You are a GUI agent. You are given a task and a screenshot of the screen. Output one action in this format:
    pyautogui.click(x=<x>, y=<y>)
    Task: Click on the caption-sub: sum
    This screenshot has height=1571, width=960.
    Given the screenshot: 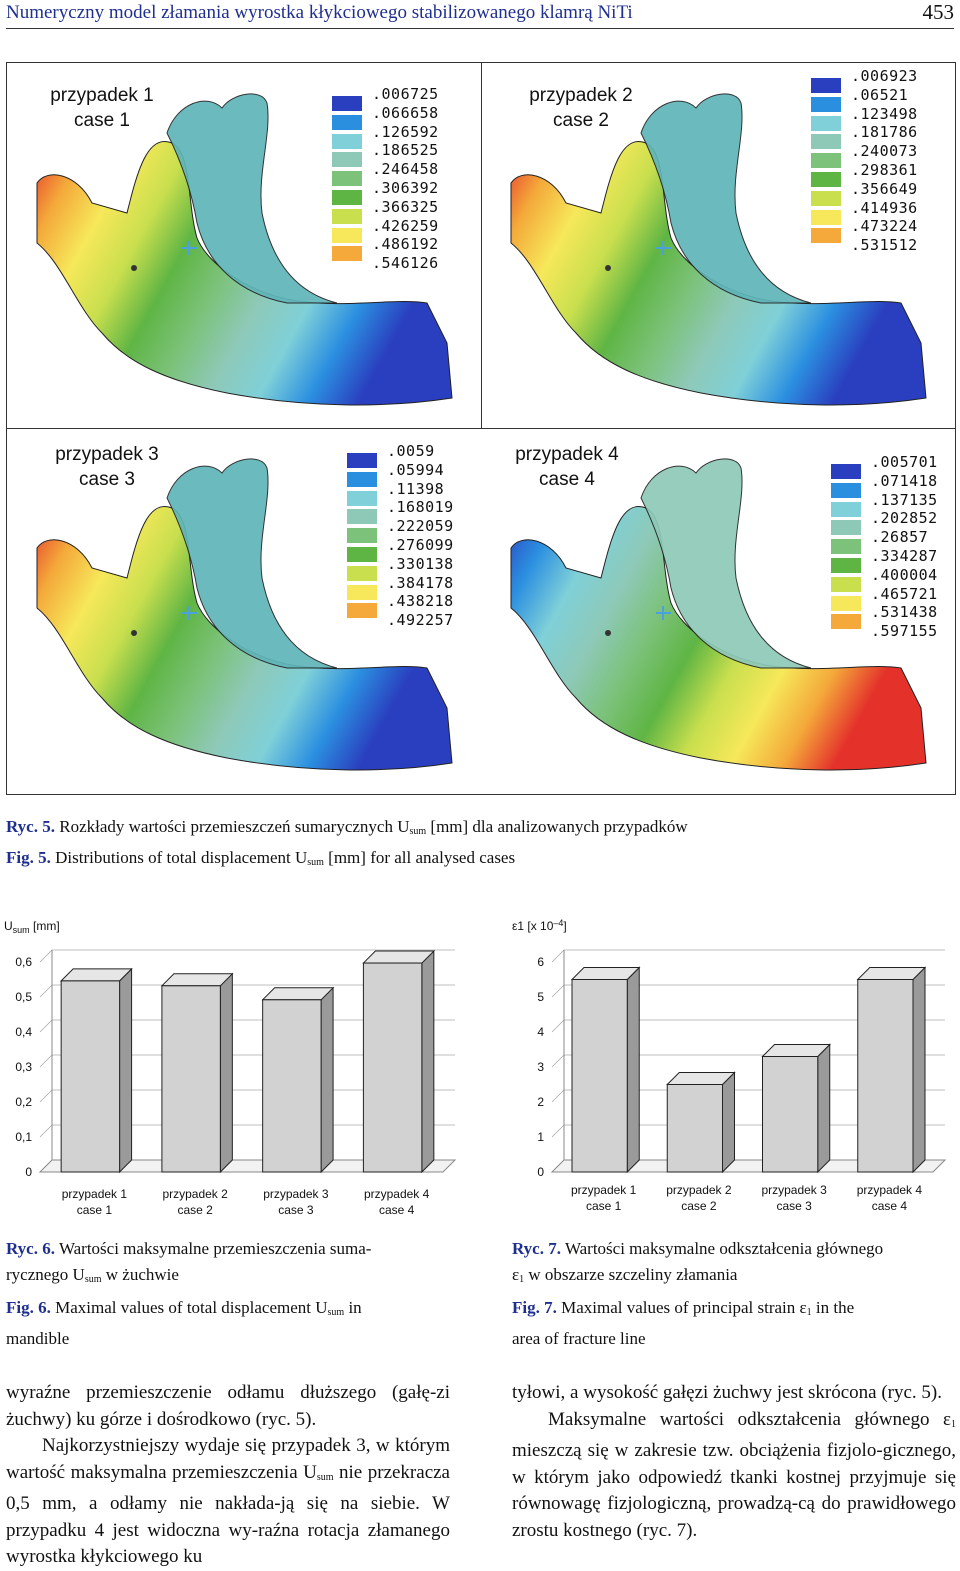 What is the action you would take?
    pyautogui.click(x=336, y=1312)
    